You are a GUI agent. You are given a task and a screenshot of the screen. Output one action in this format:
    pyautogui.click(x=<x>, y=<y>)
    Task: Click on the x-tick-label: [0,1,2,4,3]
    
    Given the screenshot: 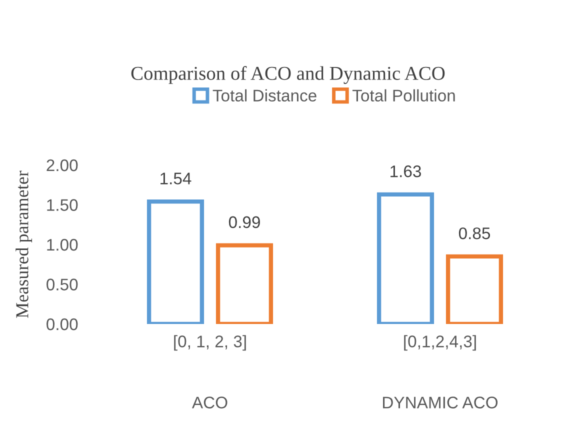 What is the action you would take?
    pyautogui.click(x=440, y=343)
    